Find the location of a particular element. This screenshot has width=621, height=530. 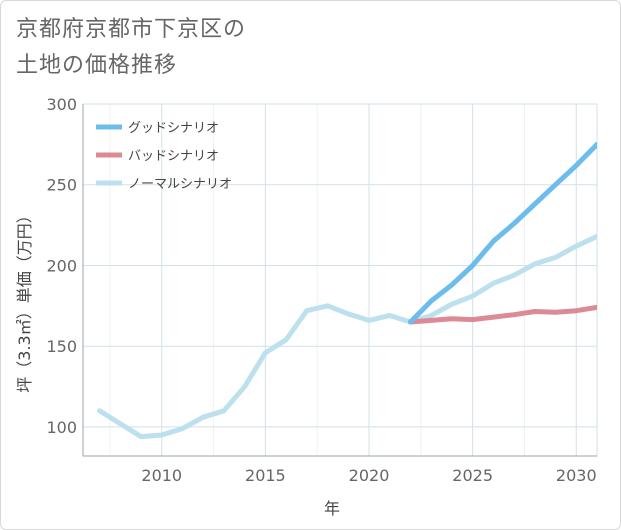

y-tick-label: 300 is located at coordinates (61, 104).